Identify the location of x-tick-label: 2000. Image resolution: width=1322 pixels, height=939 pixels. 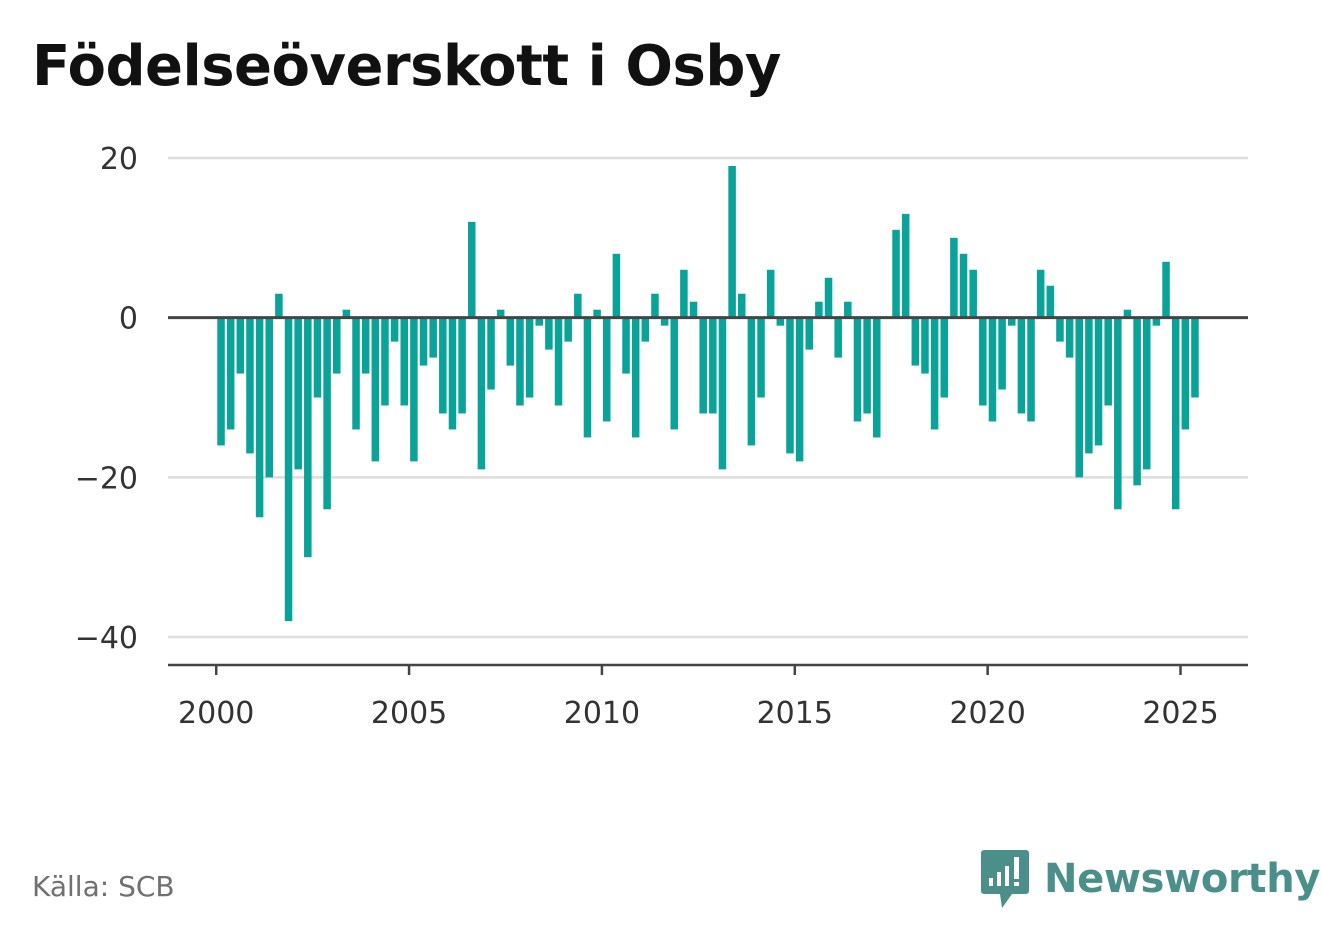
(216, 713).